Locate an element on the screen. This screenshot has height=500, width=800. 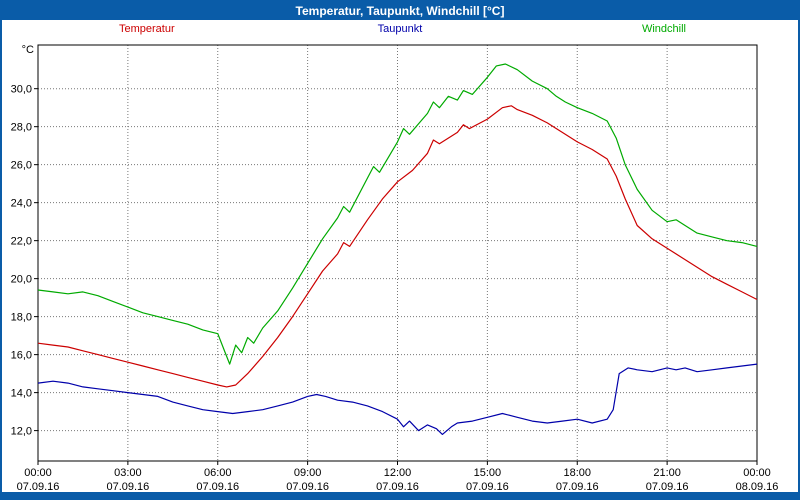
x-tick-time-label: 03:00 is located at coordinates (128, 473).